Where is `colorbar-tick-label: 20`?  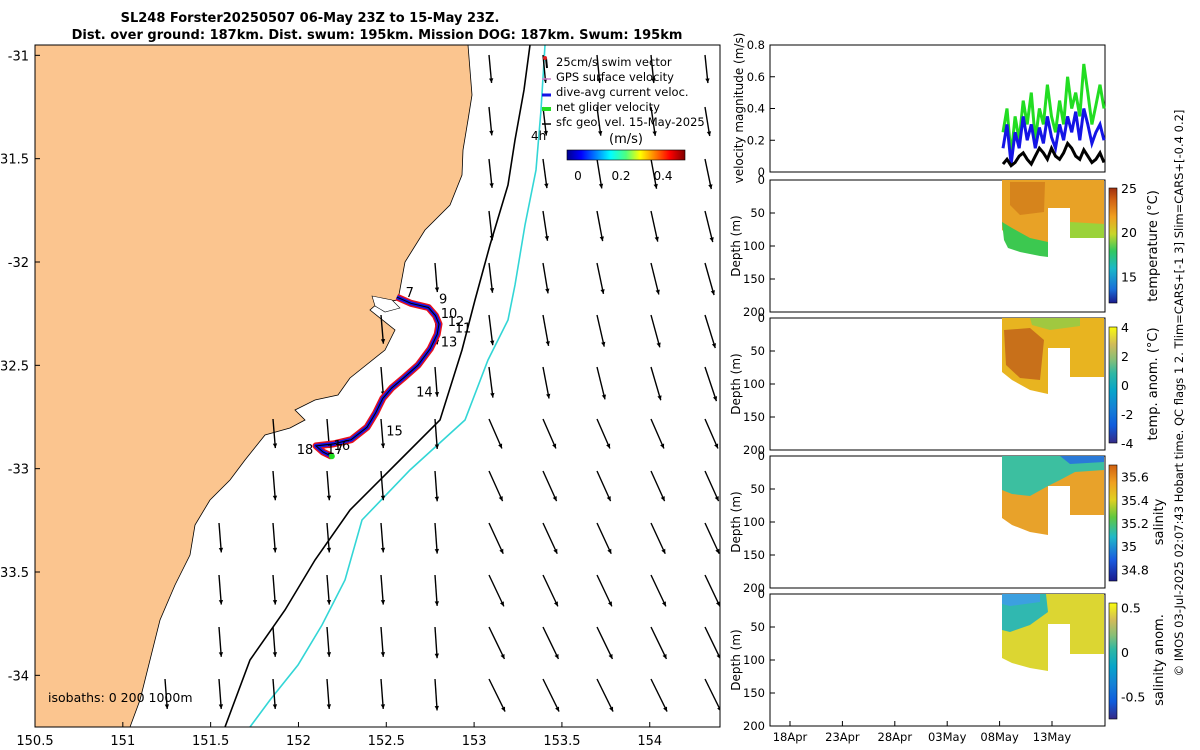
colorbar-tick-label: 20 is located at coordinates (1129, 232).